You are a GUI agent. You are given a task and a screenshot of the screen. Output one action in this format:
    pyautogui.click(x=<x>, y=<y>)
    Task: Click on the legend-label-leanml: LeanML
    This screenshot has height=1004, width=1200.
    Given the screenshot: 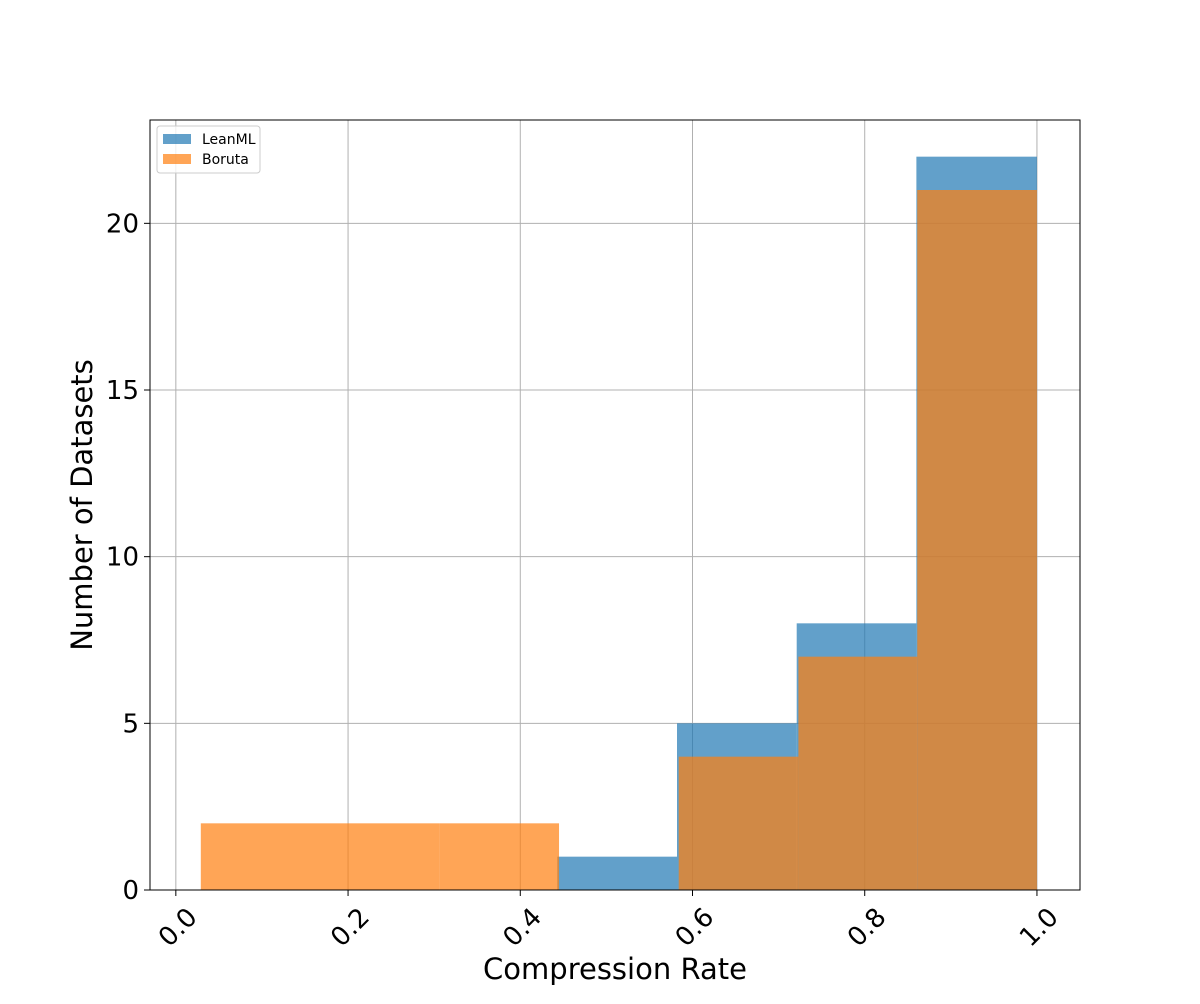 What is the action you would take?
    pyautogui.click(x=229, y=140)
    